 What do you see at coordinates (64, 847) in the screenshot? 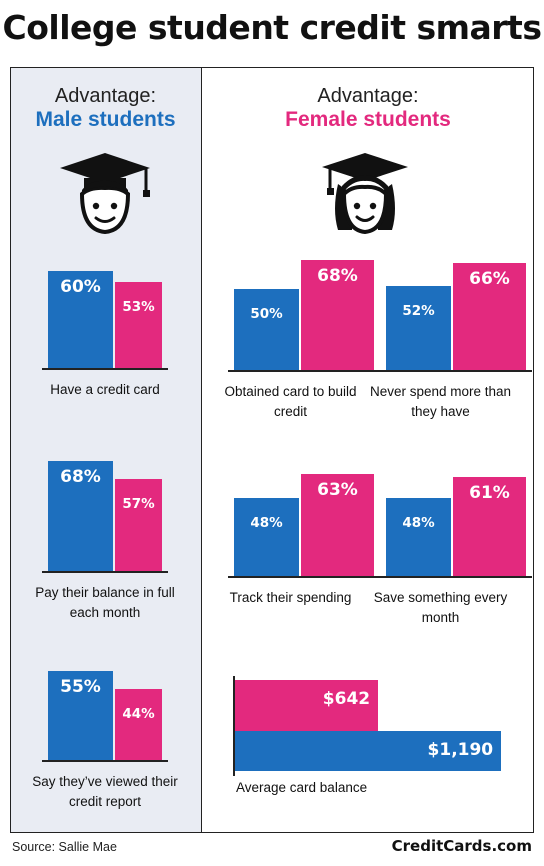
I see `source-note: Source: Sallie Mae` at bounding box center [64, 847].